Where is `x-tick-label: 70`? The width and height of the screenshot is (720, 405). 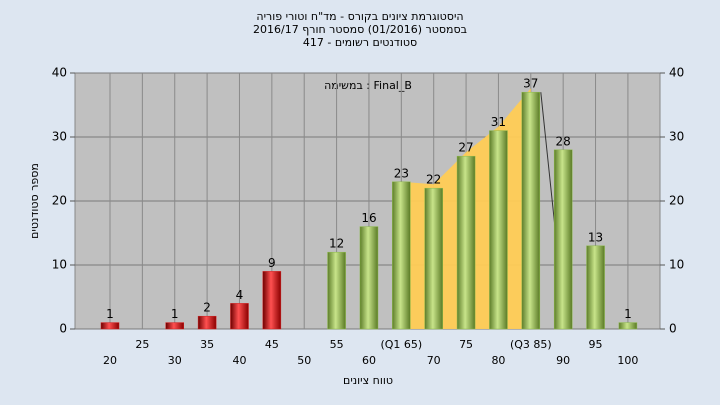
x-tick-label: 70 is located at coordinates (434, 360).